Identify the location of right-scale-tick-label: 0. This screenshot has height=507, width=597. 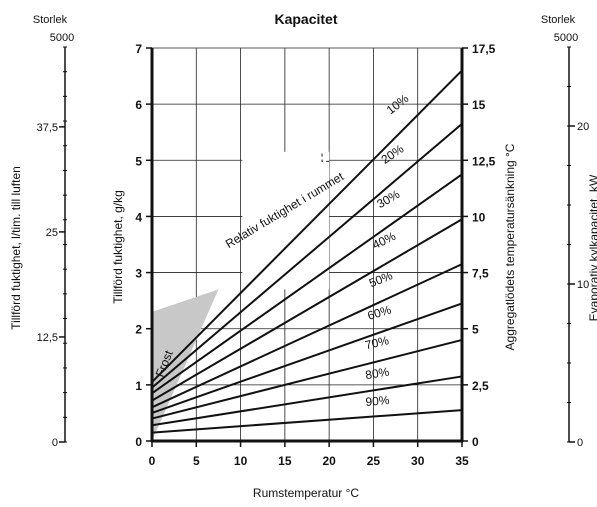
(580, 443).